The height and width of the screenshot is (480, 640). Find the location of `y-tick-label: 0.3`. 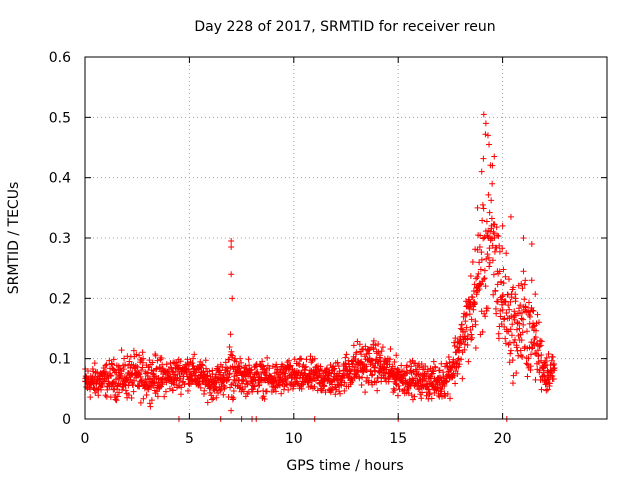

y-tick-label: 0.3 is located at coordinates (60, 239).